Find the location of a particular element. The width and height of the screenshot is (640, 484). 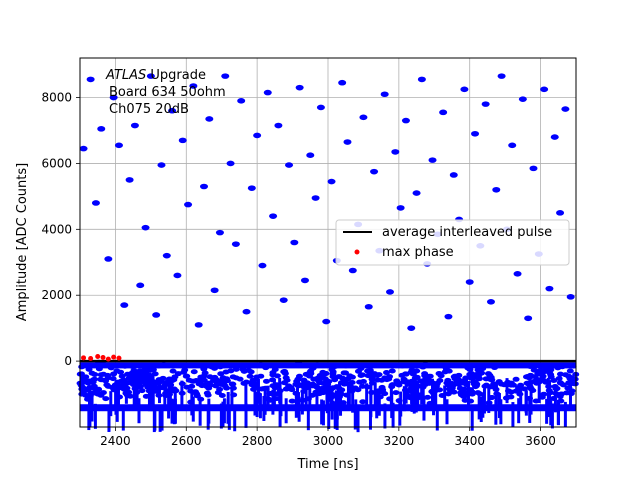

legend: average interleaved pulse max phase is located at coordinates (452, 242).